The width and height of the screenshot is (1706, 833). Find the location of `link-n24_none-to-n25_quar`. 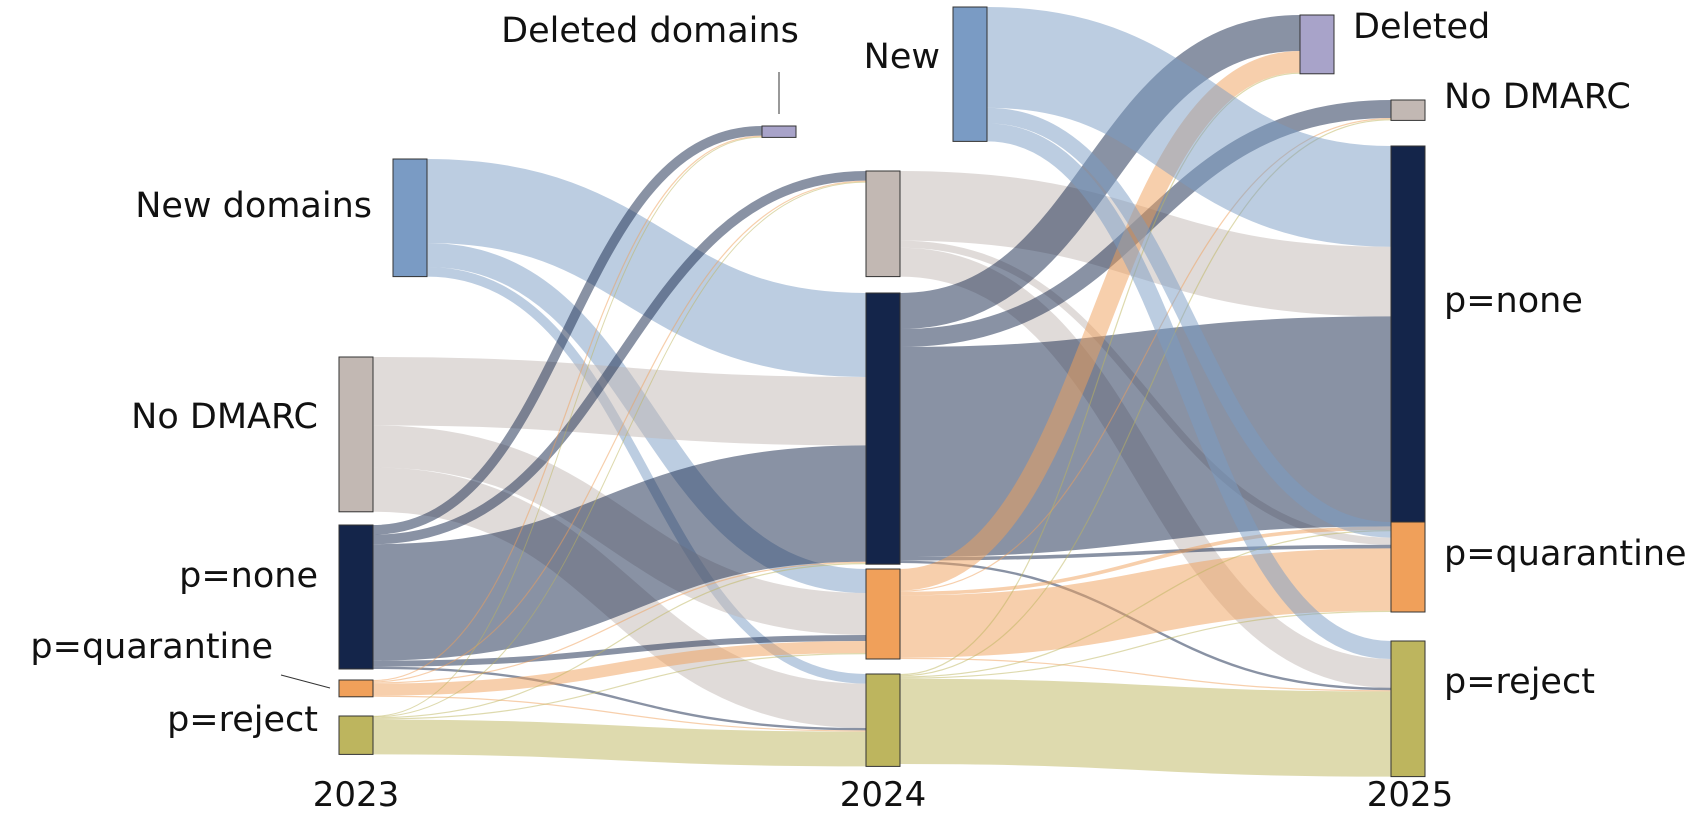

link-n24_none-to-n25_quar is located at coordinates (1145, 552).